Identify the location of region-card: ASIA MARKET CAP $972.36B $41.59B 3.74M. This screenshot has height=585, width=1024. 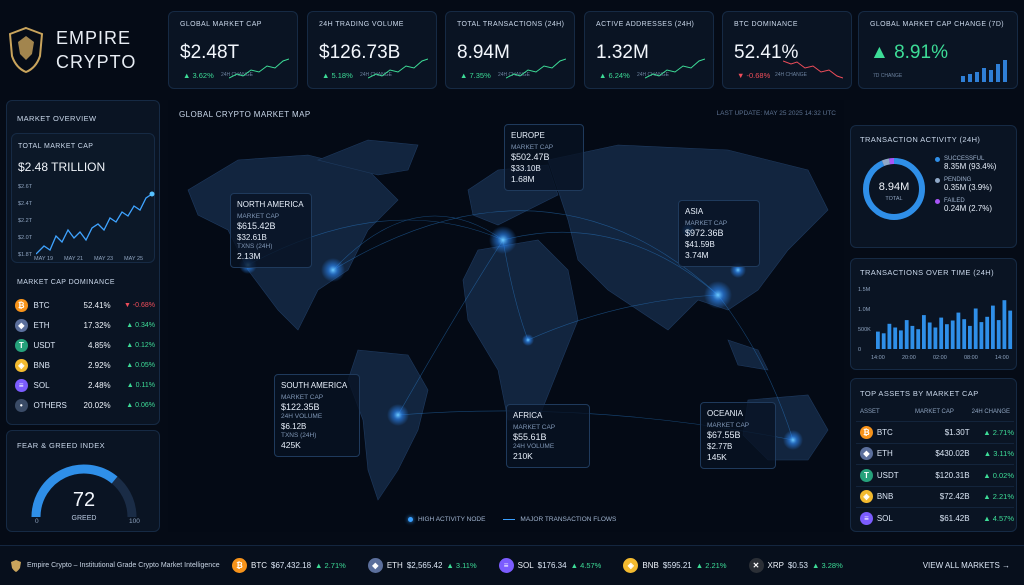
(719, 233).